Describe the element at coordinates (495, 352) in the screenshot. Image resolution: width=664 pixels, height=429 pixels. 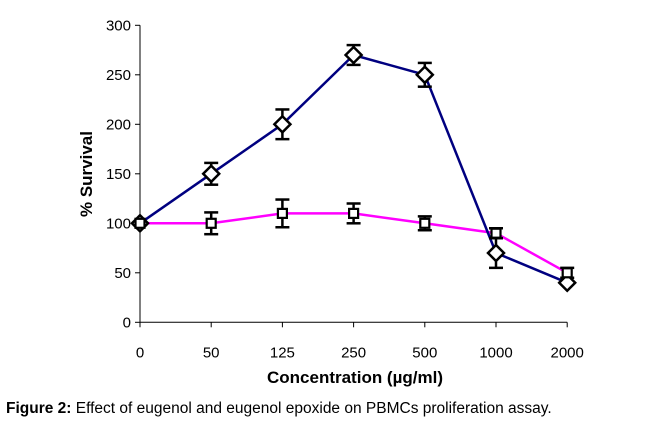
I see `x-tick-label: 1000` at that location.